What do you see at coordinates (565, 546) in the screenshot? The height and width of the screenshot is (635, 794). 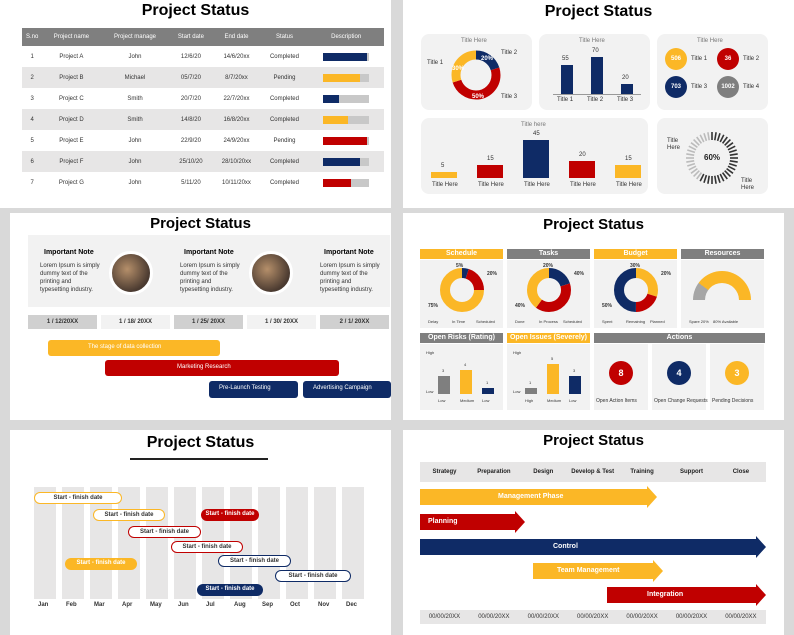 I see `arrow-label: Control` at bounding box center [565, 546].